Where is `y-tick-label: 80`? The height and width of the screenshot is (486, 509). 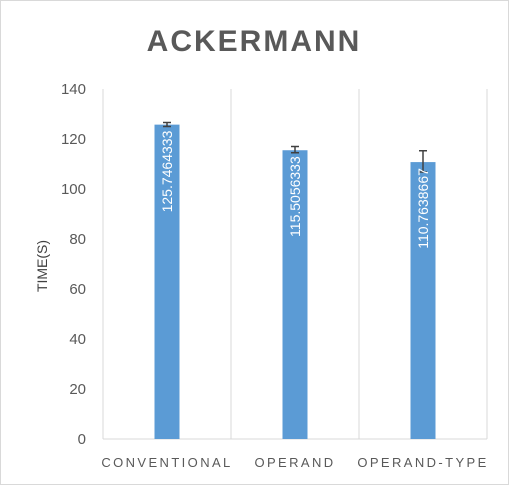
y-tick-label: 80 is located at coordinates (77, 239).